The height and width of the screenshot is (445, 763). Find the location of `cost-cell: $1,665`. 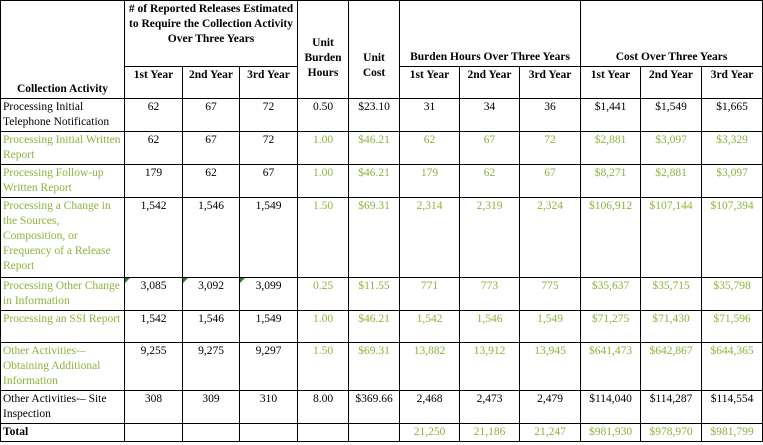

cost-cell: $1,665 is located at coordinates (732, 115).